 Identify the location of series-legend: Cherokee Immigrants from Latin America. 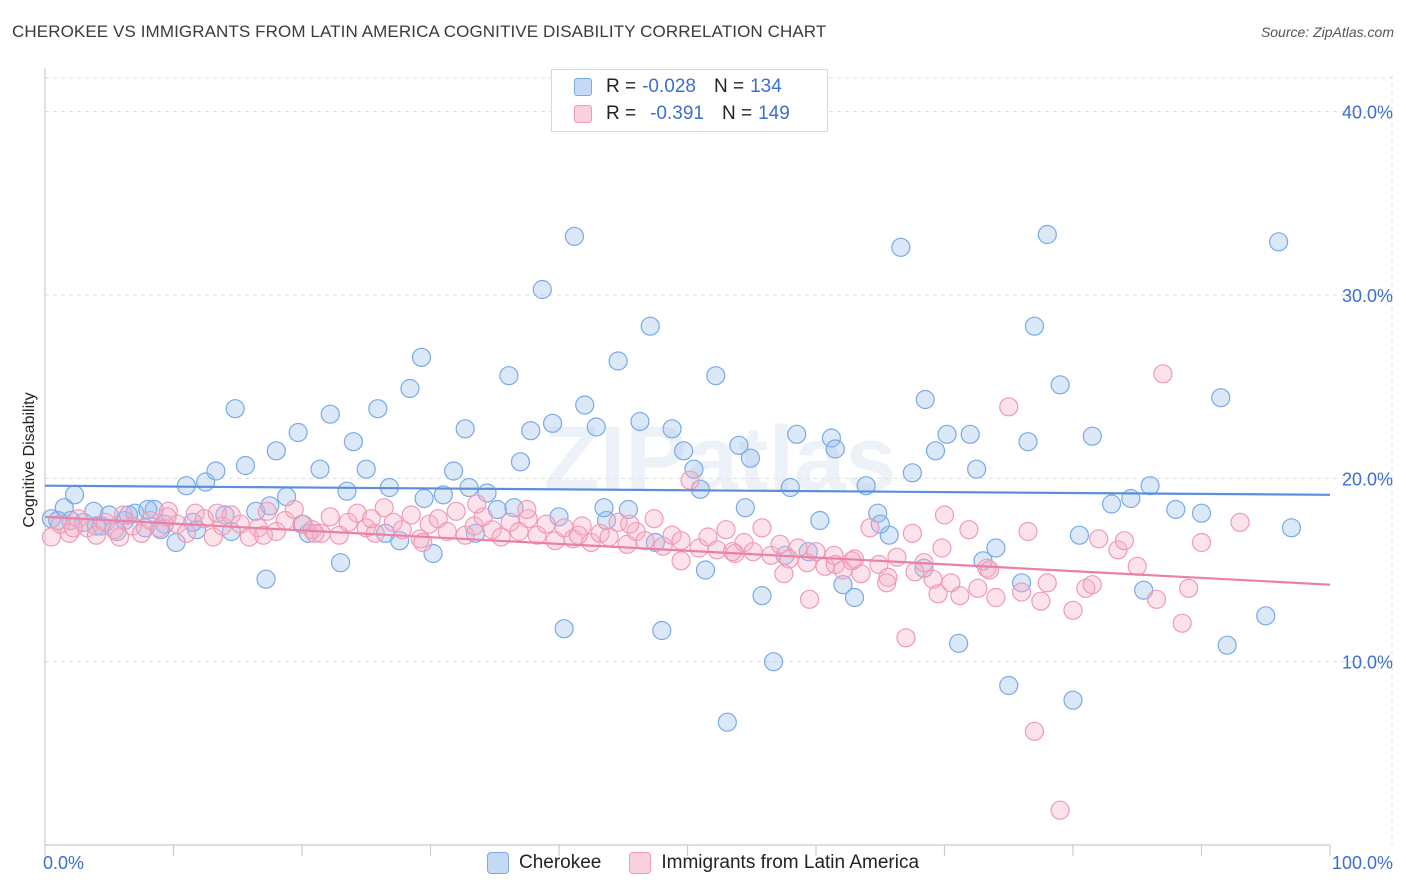
(703, 863).